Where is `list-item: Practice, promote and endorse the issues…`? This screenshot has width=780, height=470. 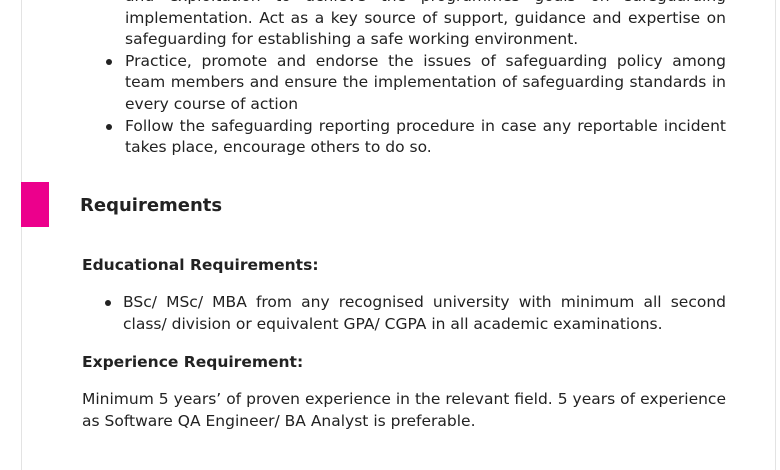
list-item: Practice, promote and endorse the issues… is located at coordinates (415, 83).